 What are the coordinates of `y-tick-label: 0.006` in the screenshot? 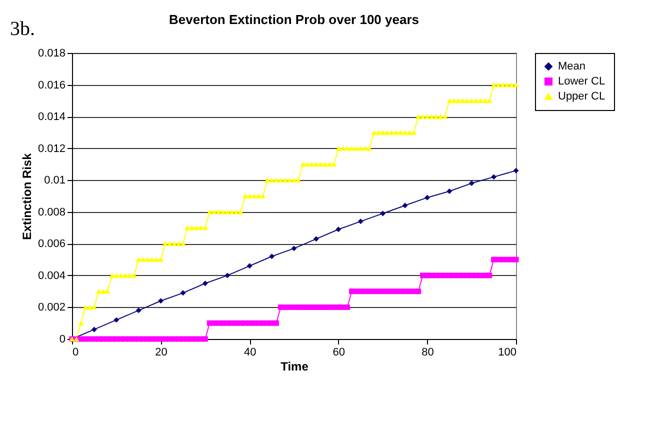 It's located at (52, 244).